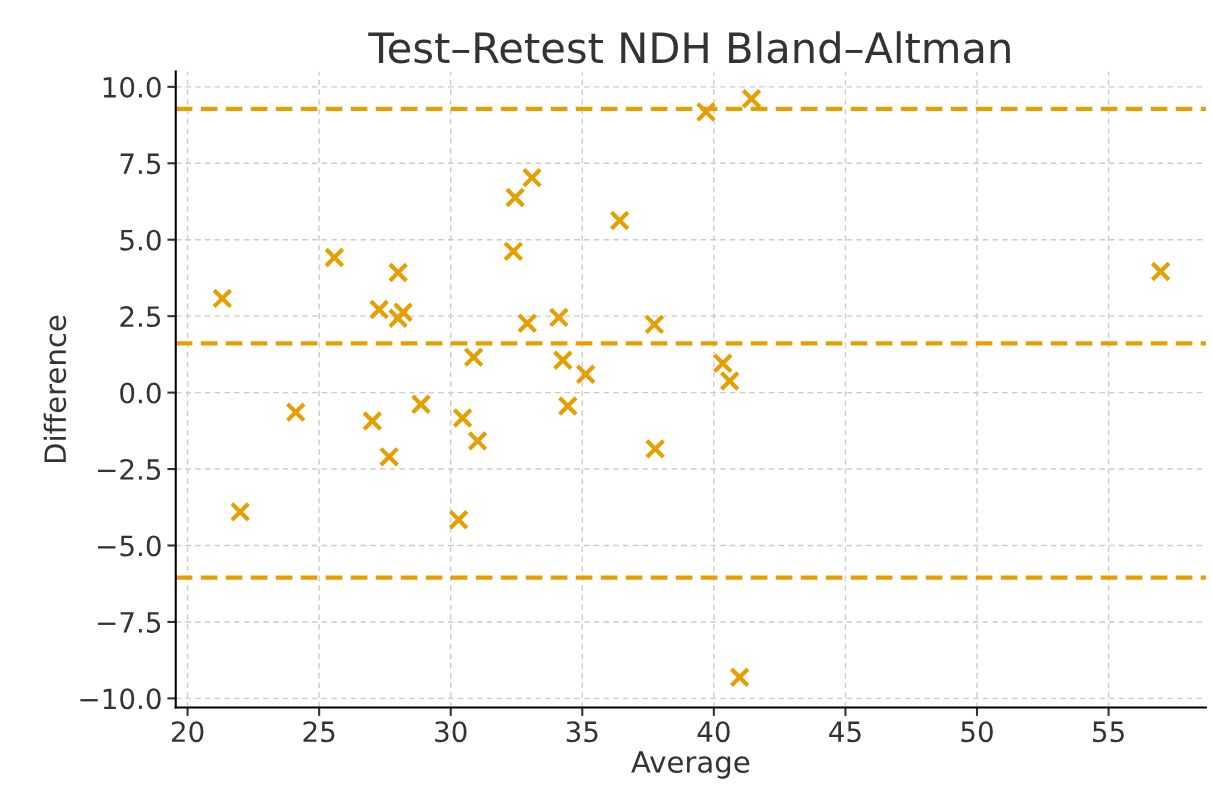 The width and height of the screenshot is (1212, 795). I want to click on x-tick-label: 20, so click(187, 732).